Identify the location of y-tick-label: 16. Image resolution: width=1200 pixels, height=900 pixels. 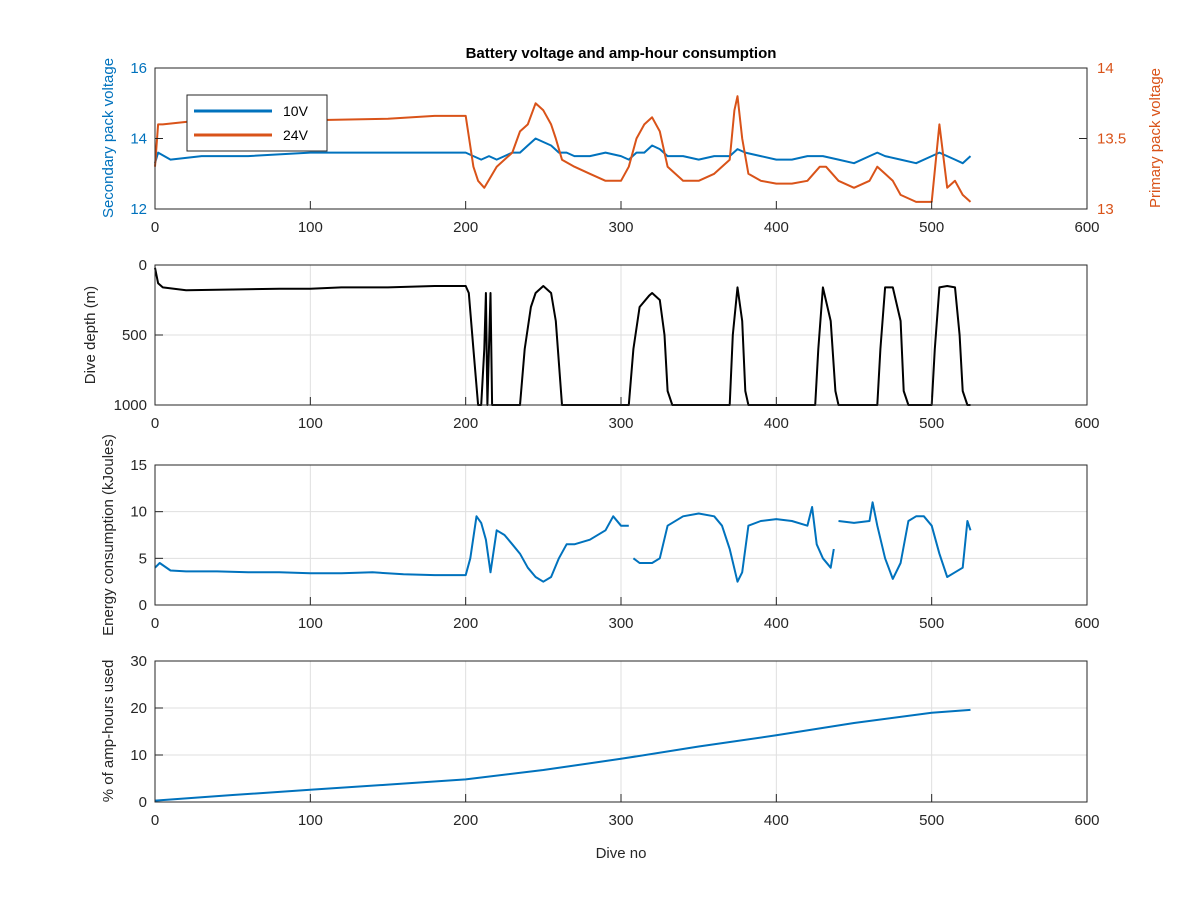
(138, 68).